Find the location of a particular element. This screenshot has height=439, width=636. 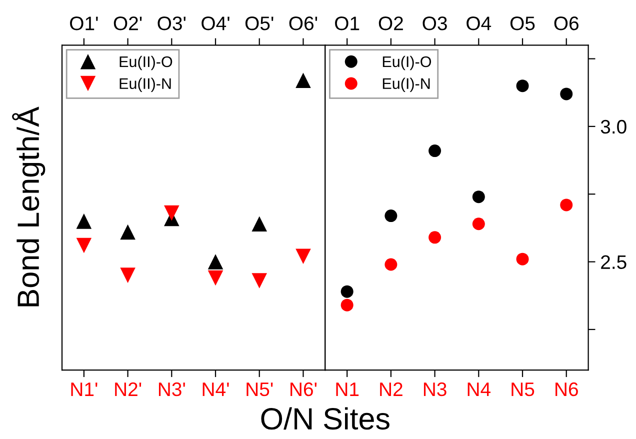

x-tick-label: N2' is located at coordinates (128, 389).